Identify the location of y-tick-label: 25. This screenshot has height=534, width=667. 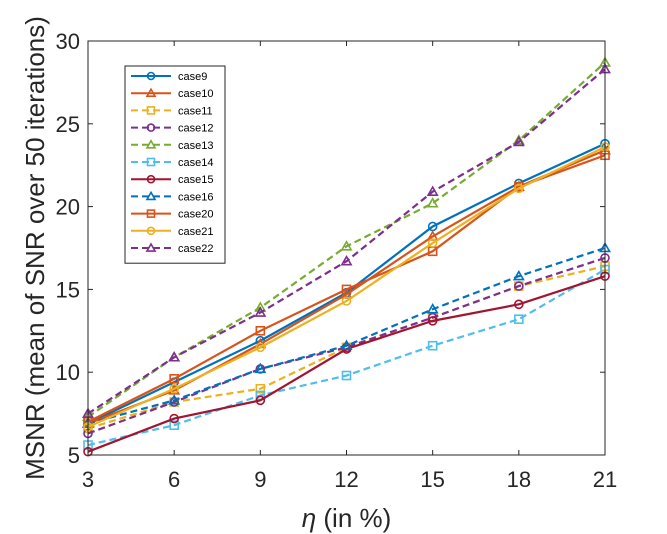
(68, 124).